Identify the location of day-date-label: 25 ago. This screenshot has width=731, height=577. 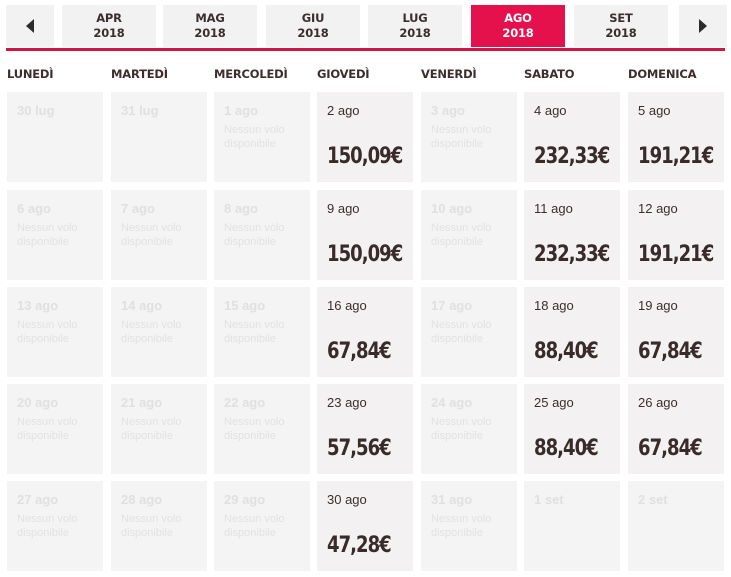
(554, 402).